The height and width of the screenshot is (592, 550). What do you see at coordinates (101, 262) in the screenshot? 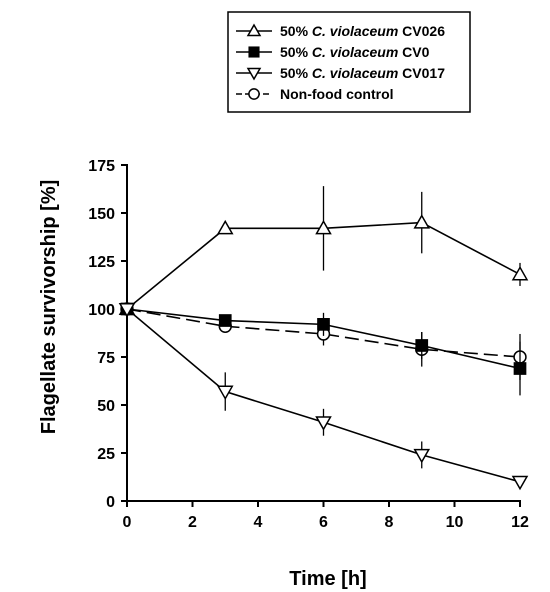
I see `y-tick-label: 125` at bounding box center [101, 262].